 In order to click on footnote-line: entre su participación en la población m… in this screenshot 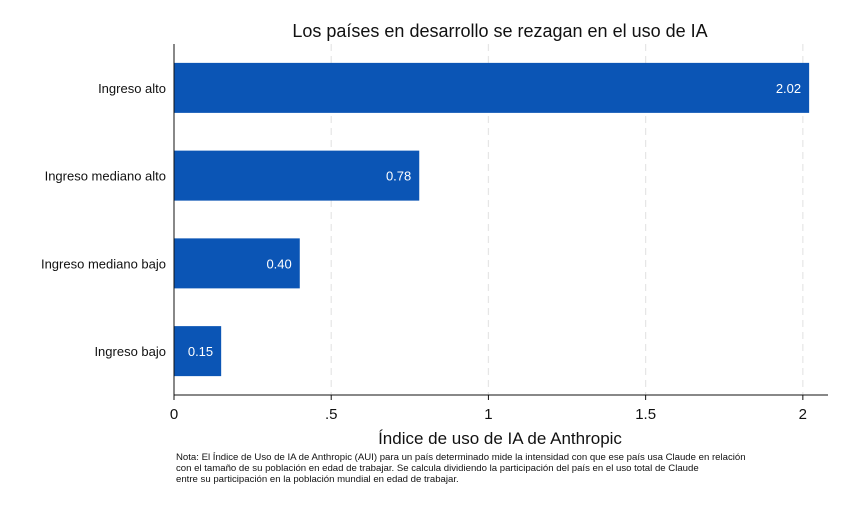, I will do `click(317, 479)`.